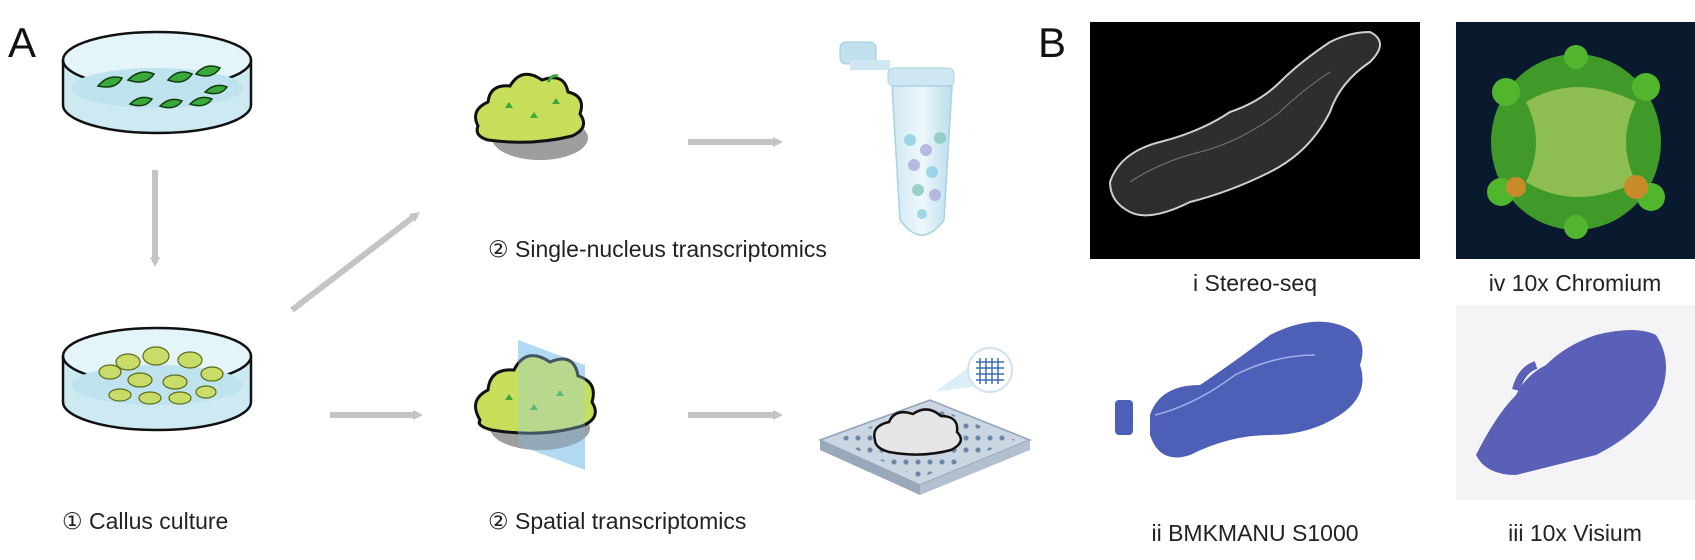 This screenshot has height=560, width=1695. What do you see at coordinates (1575, 402) in the screenshot?
I see `image-10x-visium` at bounding box center [1575, 402].